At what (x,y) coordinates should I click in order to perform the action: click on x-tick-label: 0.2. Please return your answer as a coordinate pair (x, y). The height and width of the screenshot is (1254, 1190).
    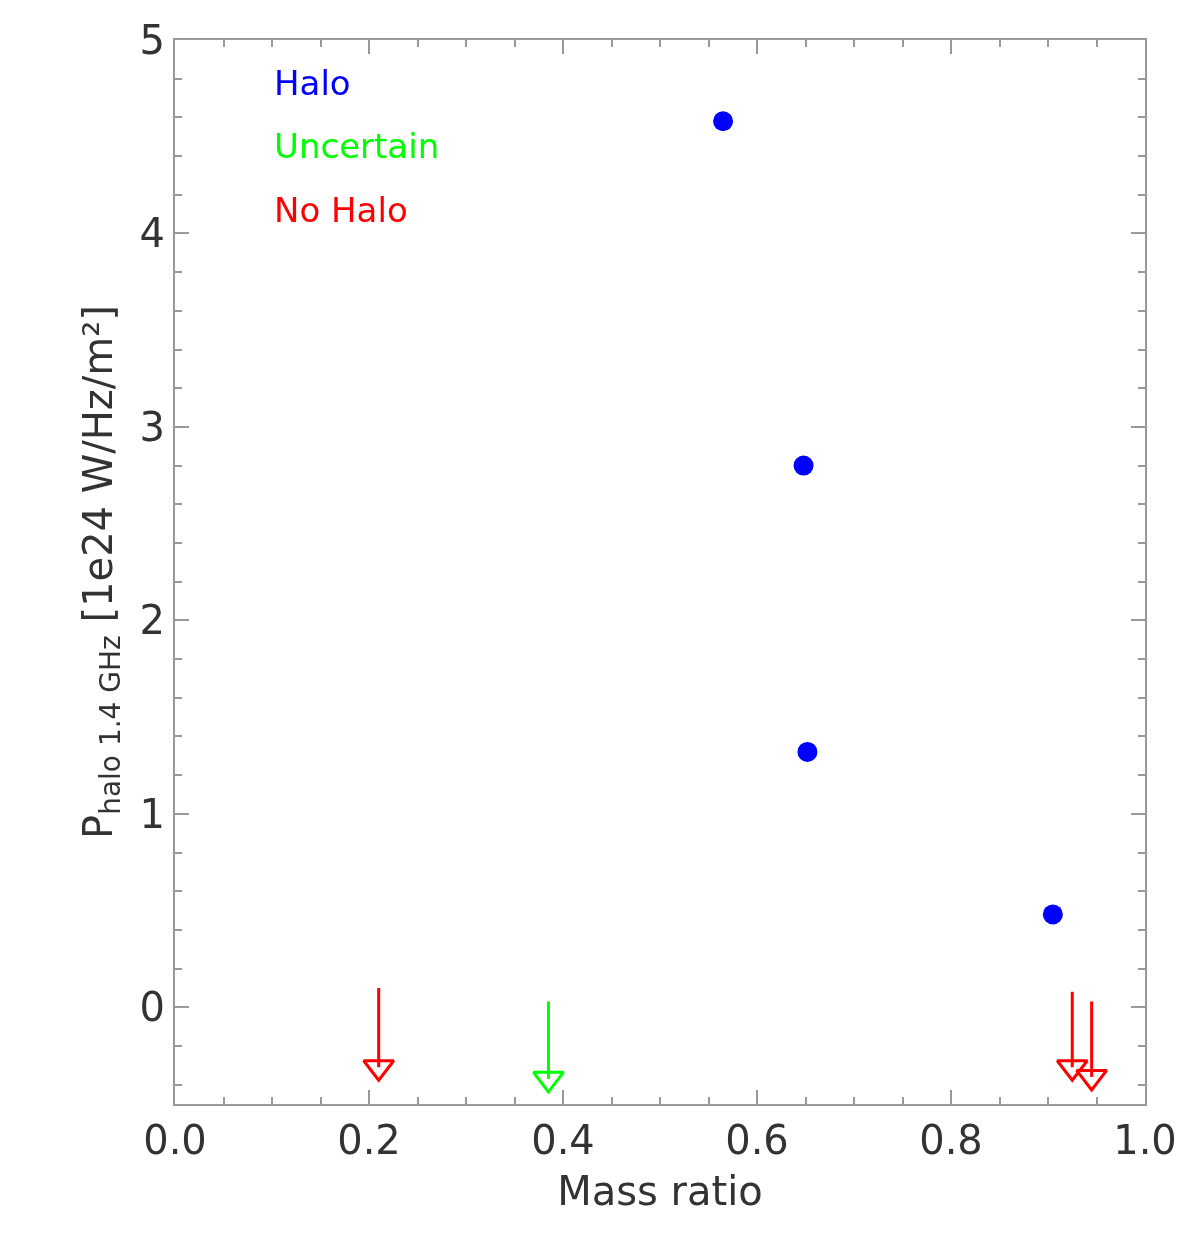
    Looking at the image, I should click on (369, 1140).